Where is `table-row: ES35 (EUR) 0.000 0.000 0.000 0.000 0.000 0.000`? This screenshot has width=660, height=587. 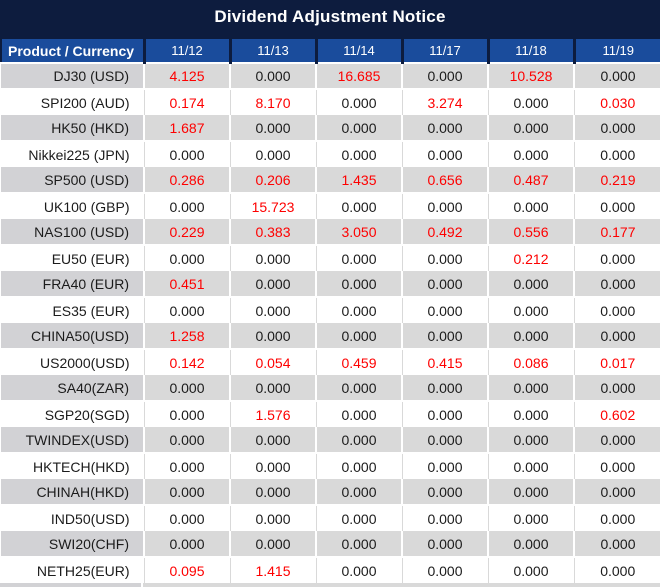 table-row: ES35 (EUR) 0.000 0.000 0.000 0.000 0.000 0.000 is located at coordinates (330, 310).